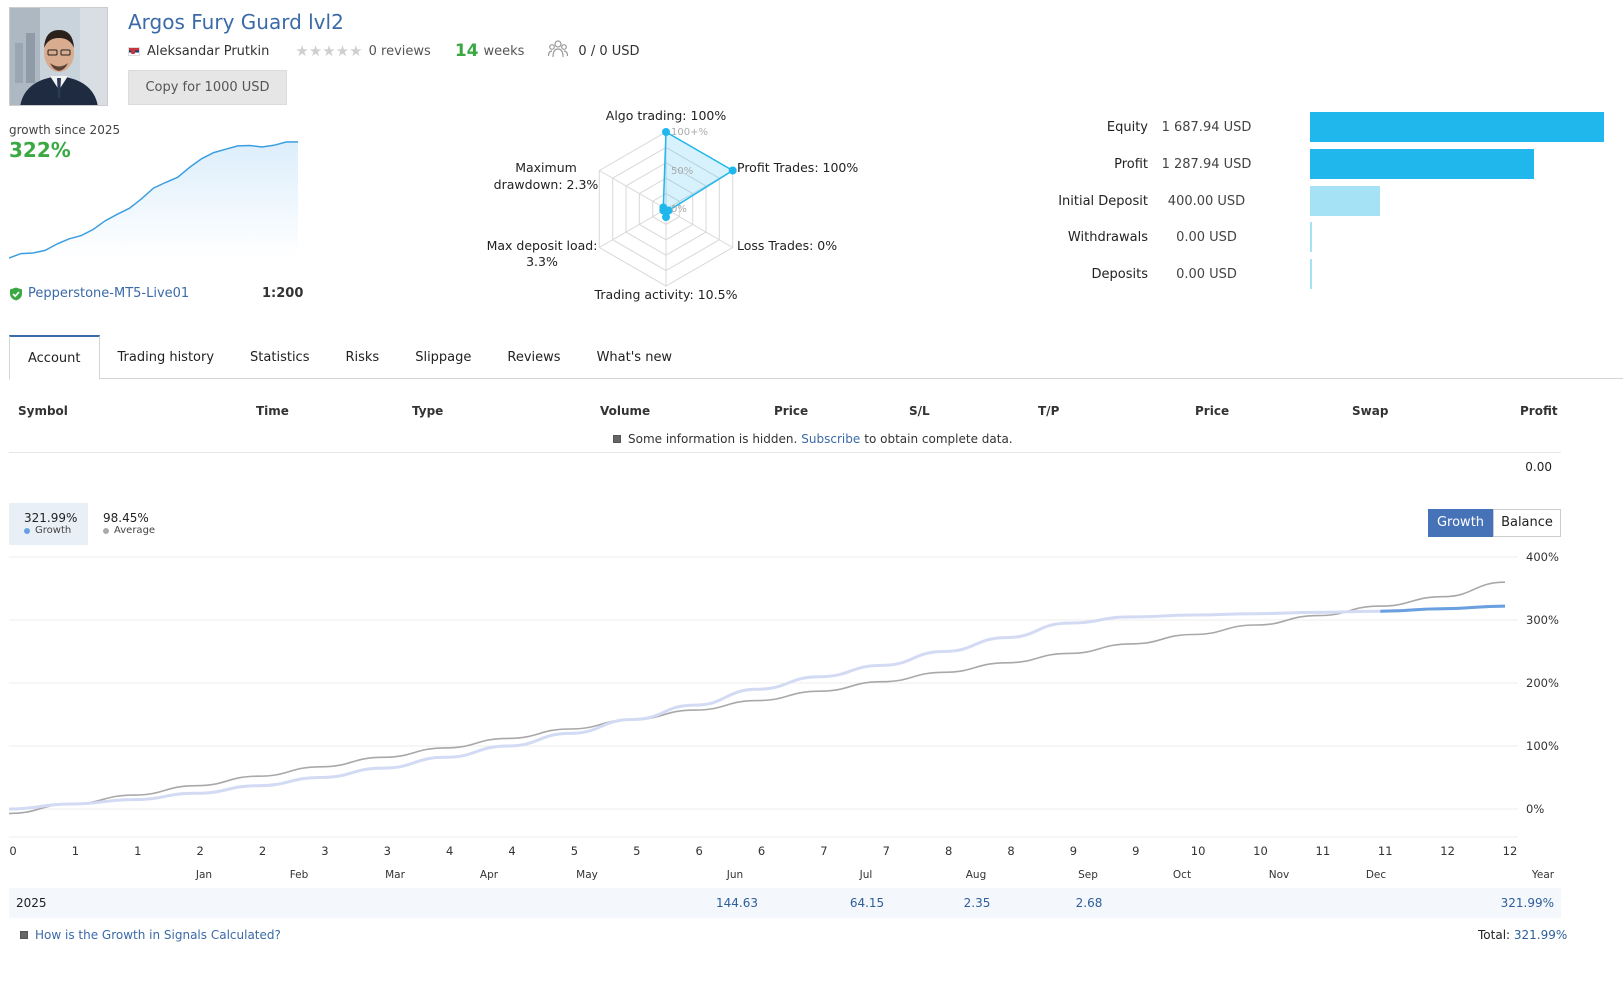 This screenshot has height=989, width=1623. I want to click on month-label: Mar, so click(395, 875).